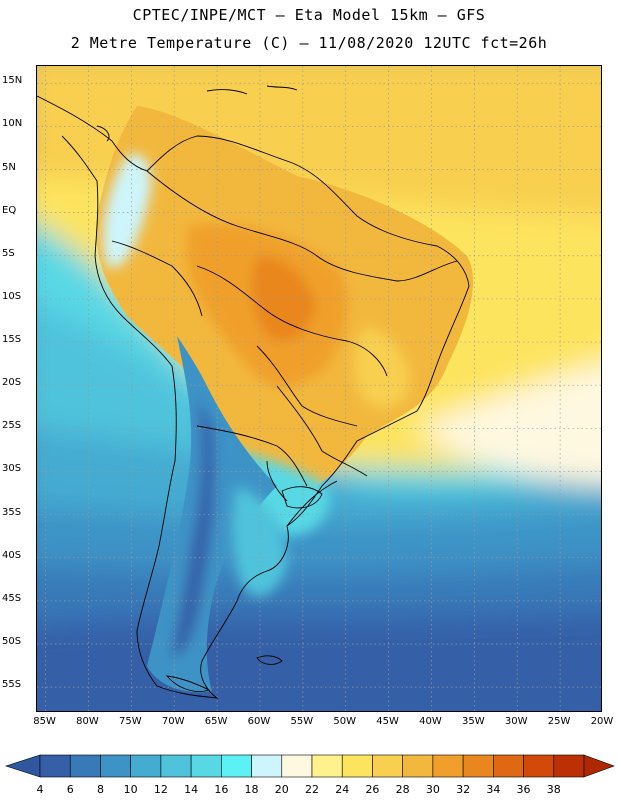 The height and width of the screenshot is (800, 618). What do you see at coordinates (432, 789) in the screenshot?
I see `colorbar-label: 30` at bounding box center [432, 789].